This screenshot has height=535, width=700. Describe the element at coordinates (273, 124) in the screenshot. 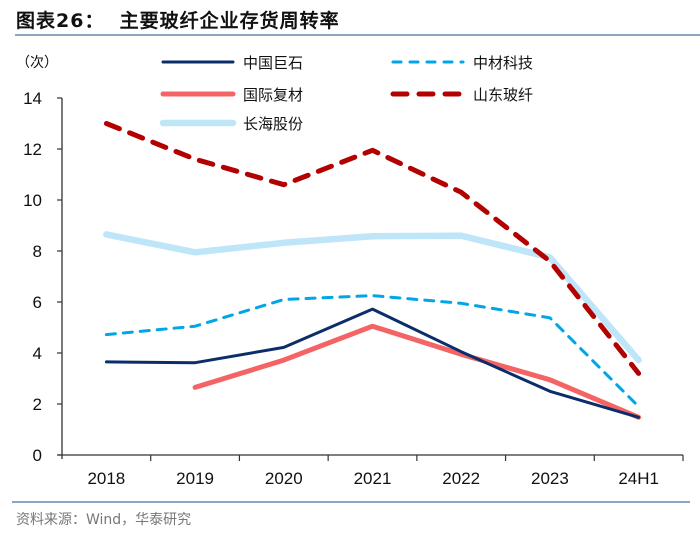

I see `legend-label: 长海股份` at that location.